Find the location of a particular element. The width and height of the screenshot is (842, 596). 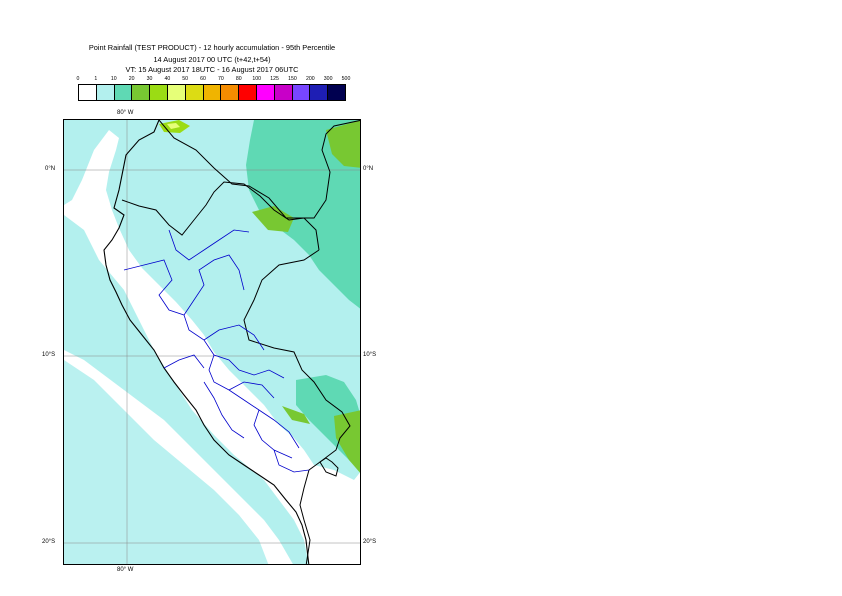

lat-label-20s-right: 20°S is located at coordinates (370, 542).